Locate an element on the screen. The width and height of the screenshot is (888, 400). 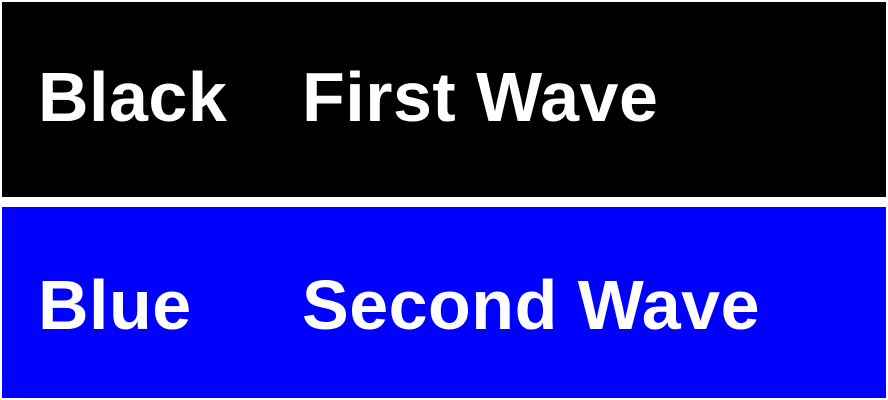
wave-label: Second Wave is located at coordinates (531, 305).